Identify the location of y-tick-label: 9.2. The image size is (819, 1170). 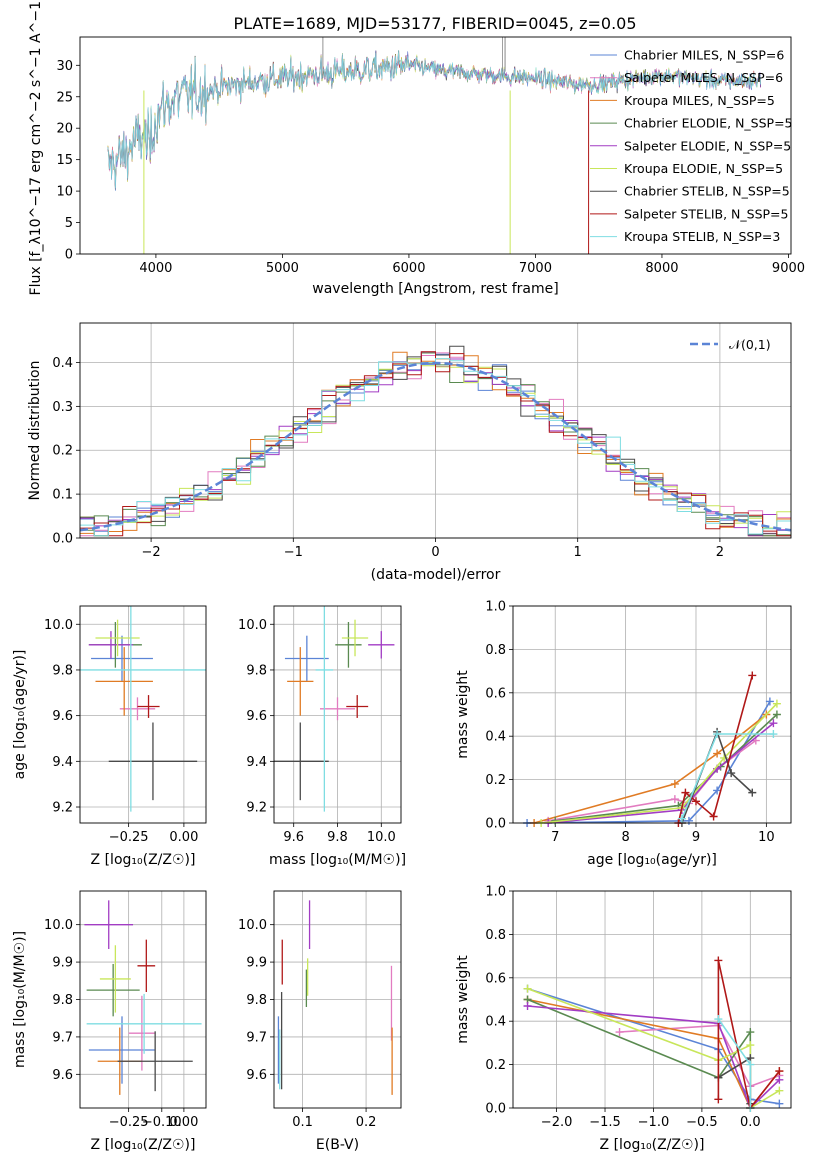
(256, 808).